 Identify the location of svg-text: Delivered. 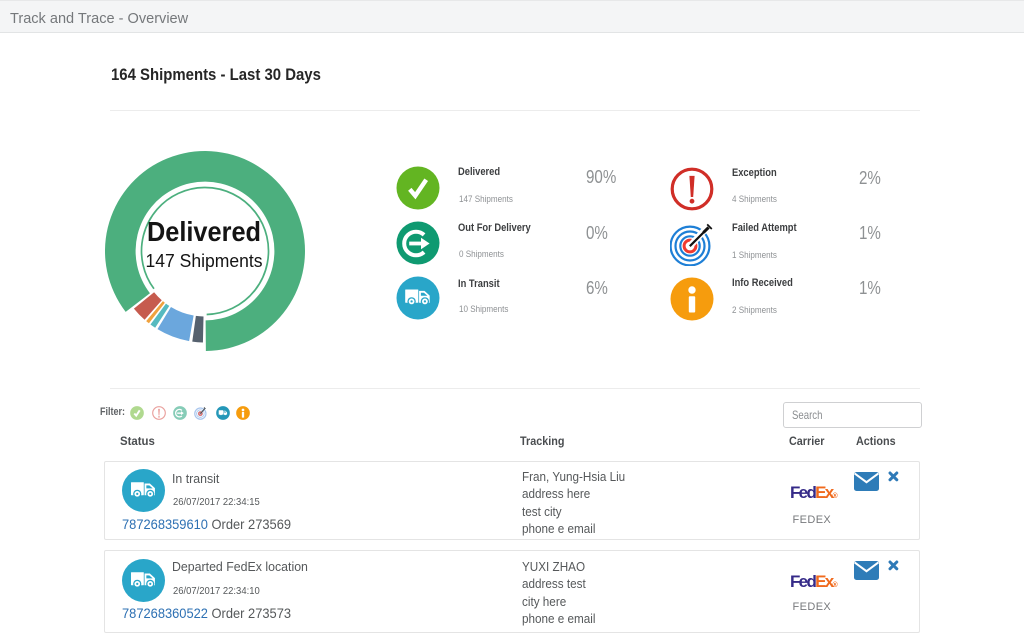
(204, 231).